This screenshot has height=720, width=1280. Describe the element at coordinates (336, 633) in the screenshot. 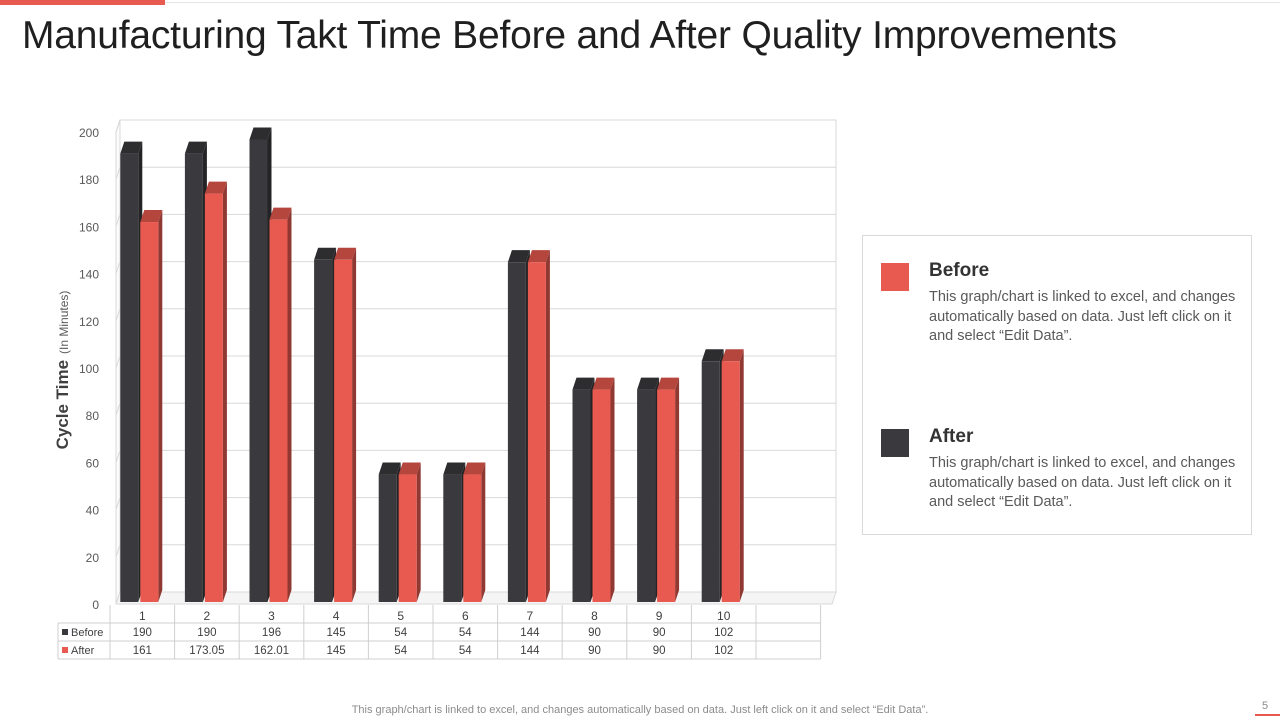

I see `table-cell-before-4: 145` at that location.